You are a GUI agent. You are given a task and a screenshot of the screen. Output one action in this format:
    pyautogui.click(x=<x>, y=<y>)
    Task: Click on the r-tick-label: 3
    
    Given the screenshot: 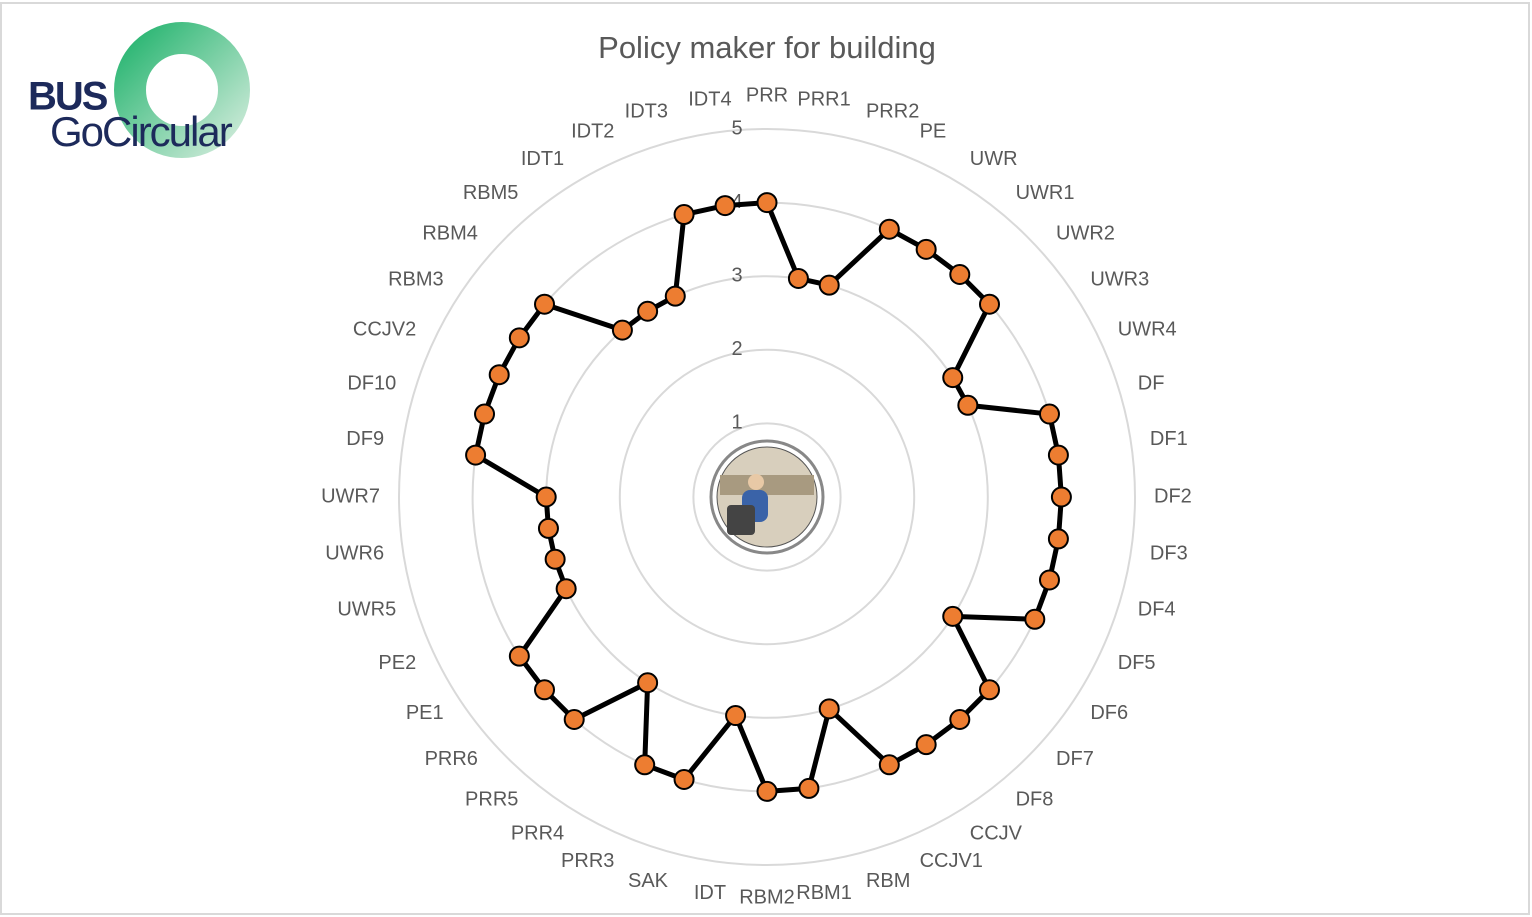 What is the action you would take?
    pyautogui.click(x=736, y=275)
    